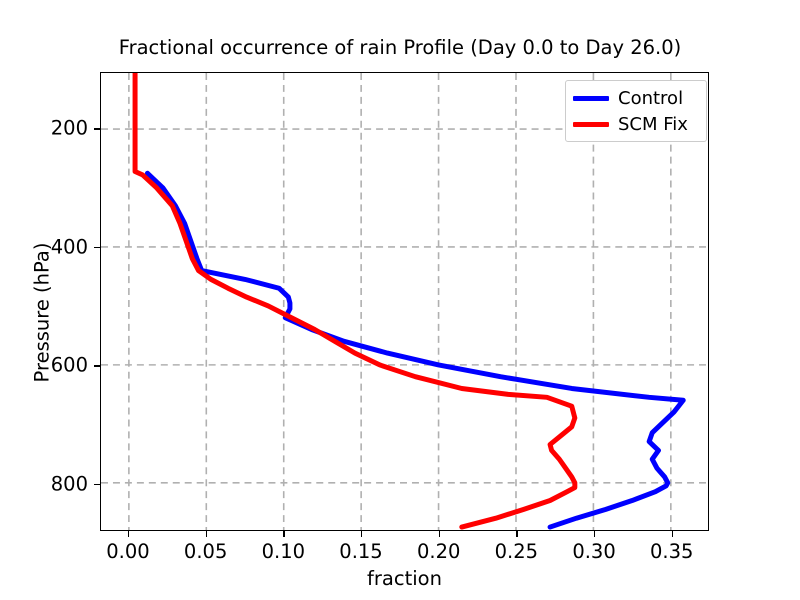  Describe the element at coordinates (69, 128) in the screenshot. I see `y-tick-label: 200` at that location.